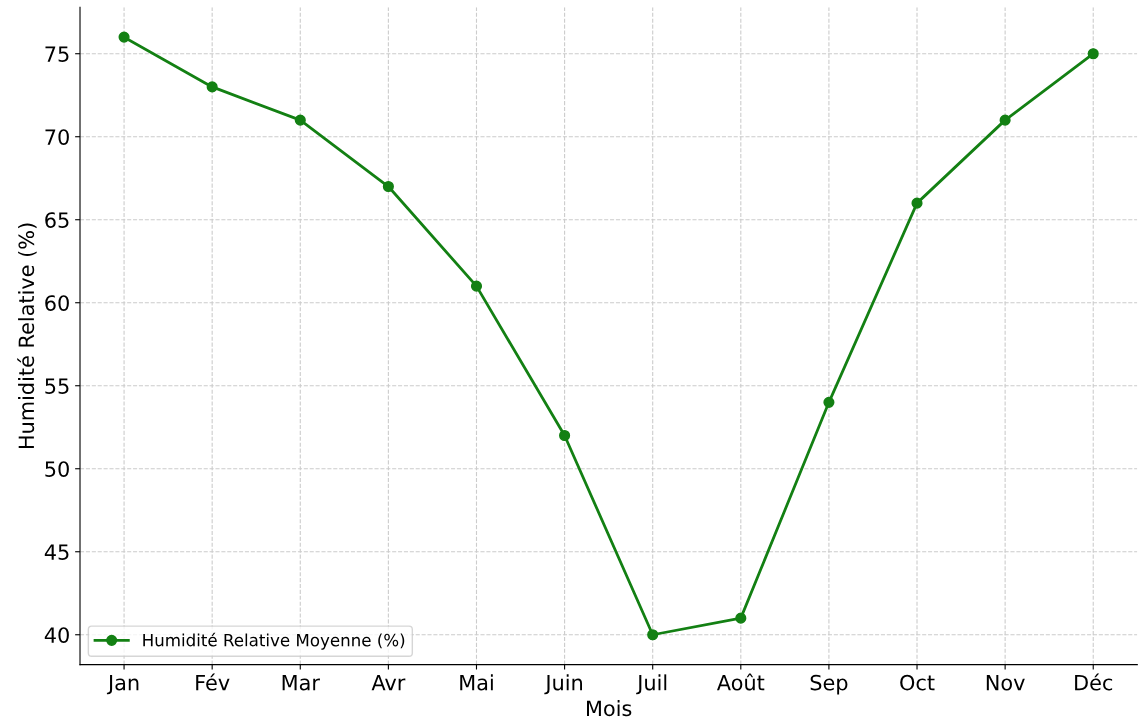 The height and width of the screenshot is (724, 1143). Describe the element at coordinates (1005, 683) in the screenshot. I see `x-tick-label: Nov` at that location.